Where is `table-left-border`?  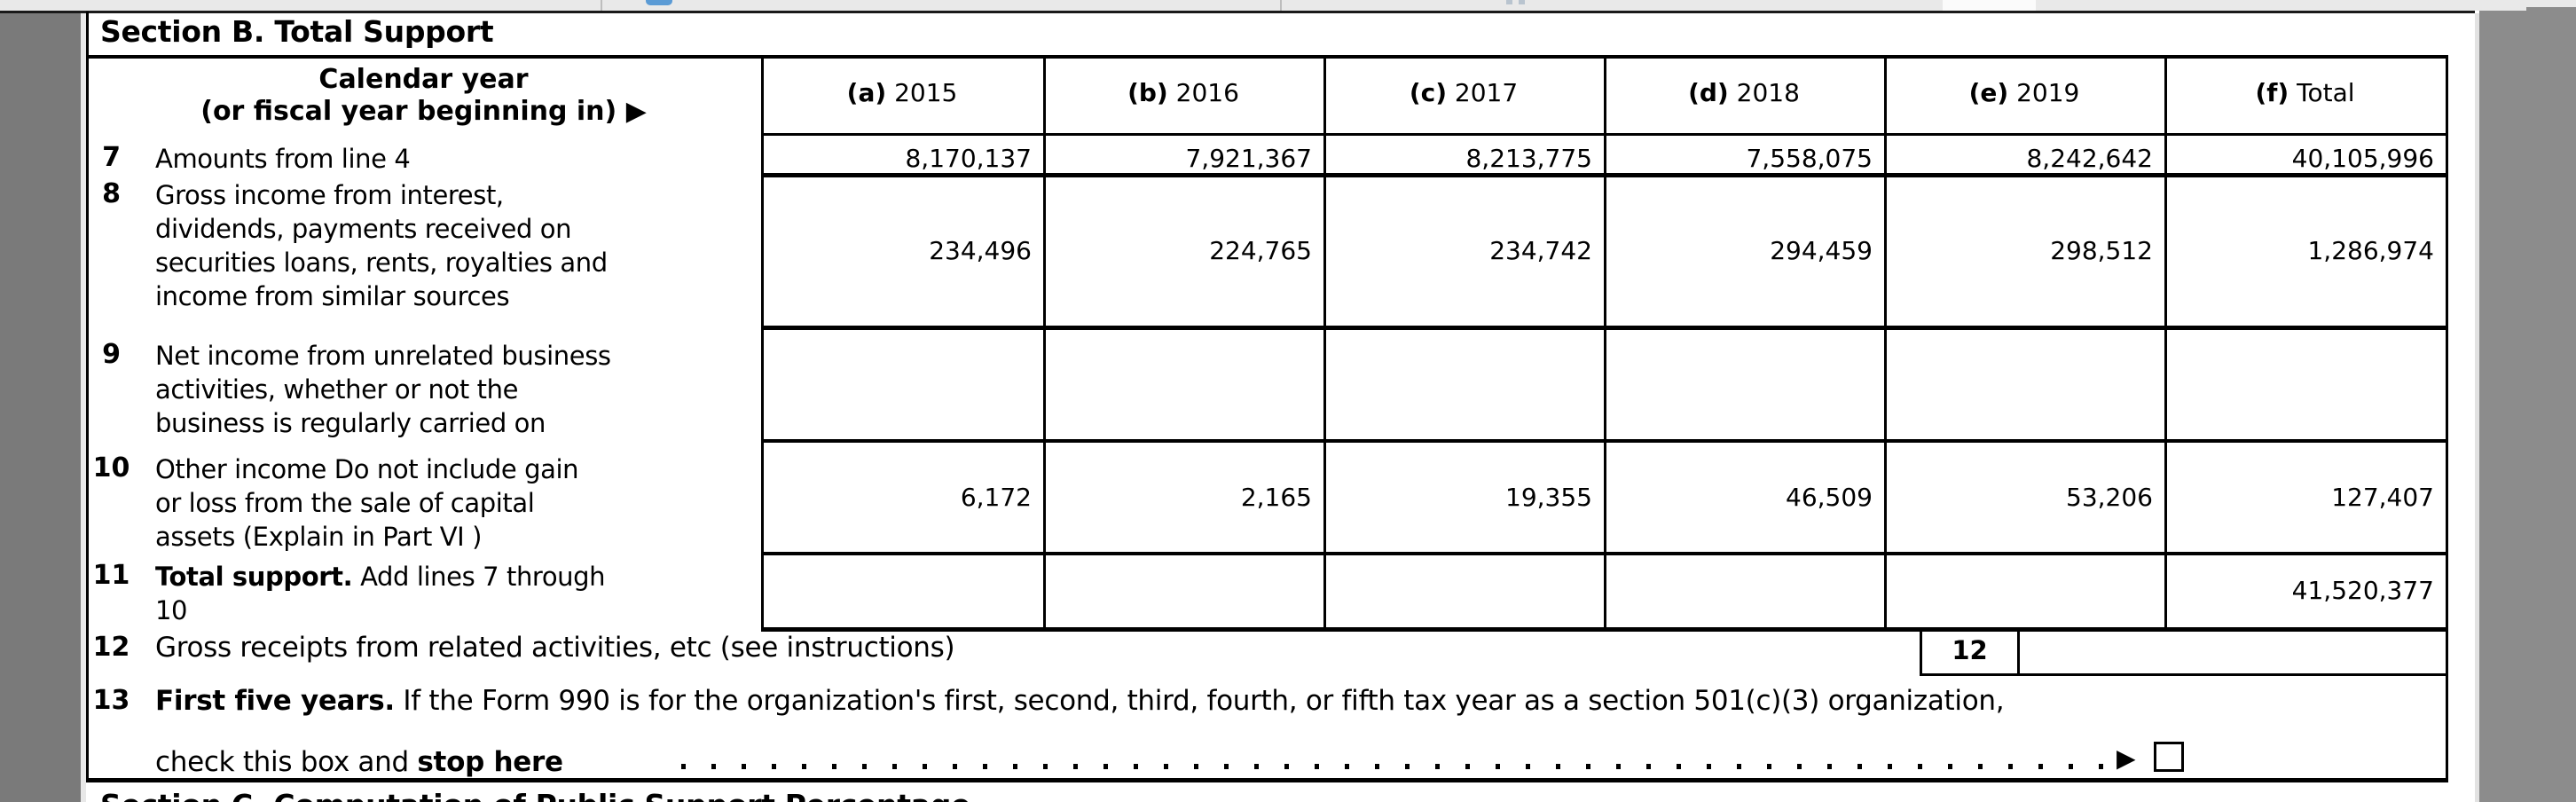 table-left-border is located at coordinates (87, 397).